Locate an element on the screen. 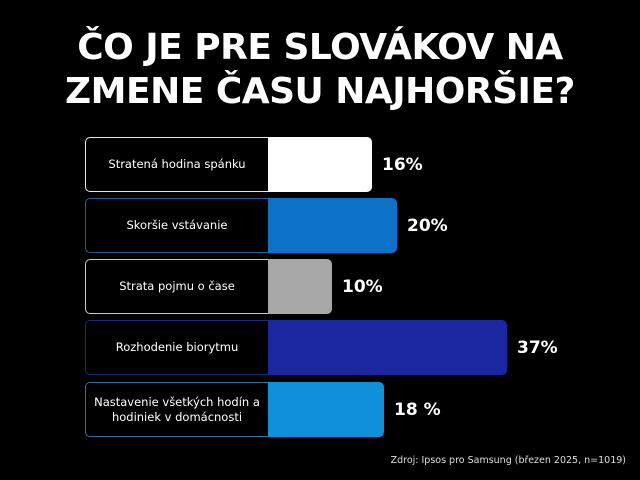 The height and width of the screenshot is (480, 640). bar-label: Stratená hodina spánku is located at coordinates (176, 164).